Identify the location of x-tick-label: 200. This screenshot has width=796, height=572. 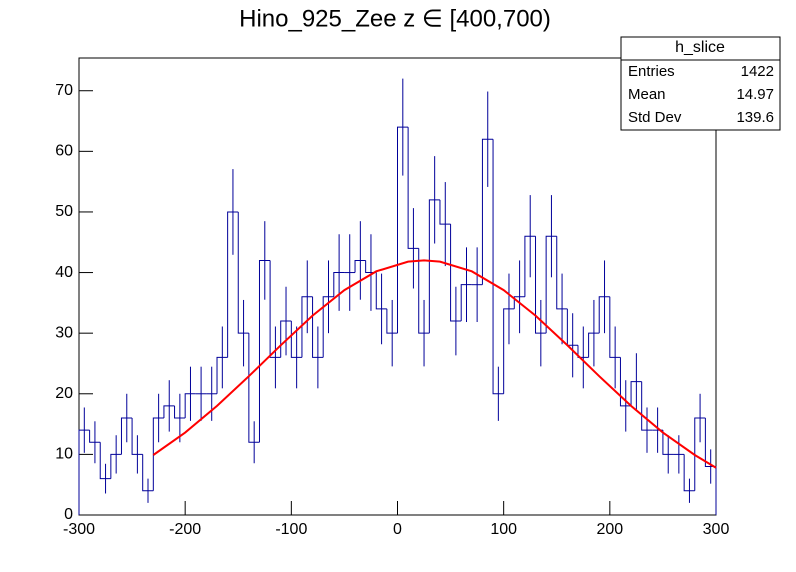
(609, 529).